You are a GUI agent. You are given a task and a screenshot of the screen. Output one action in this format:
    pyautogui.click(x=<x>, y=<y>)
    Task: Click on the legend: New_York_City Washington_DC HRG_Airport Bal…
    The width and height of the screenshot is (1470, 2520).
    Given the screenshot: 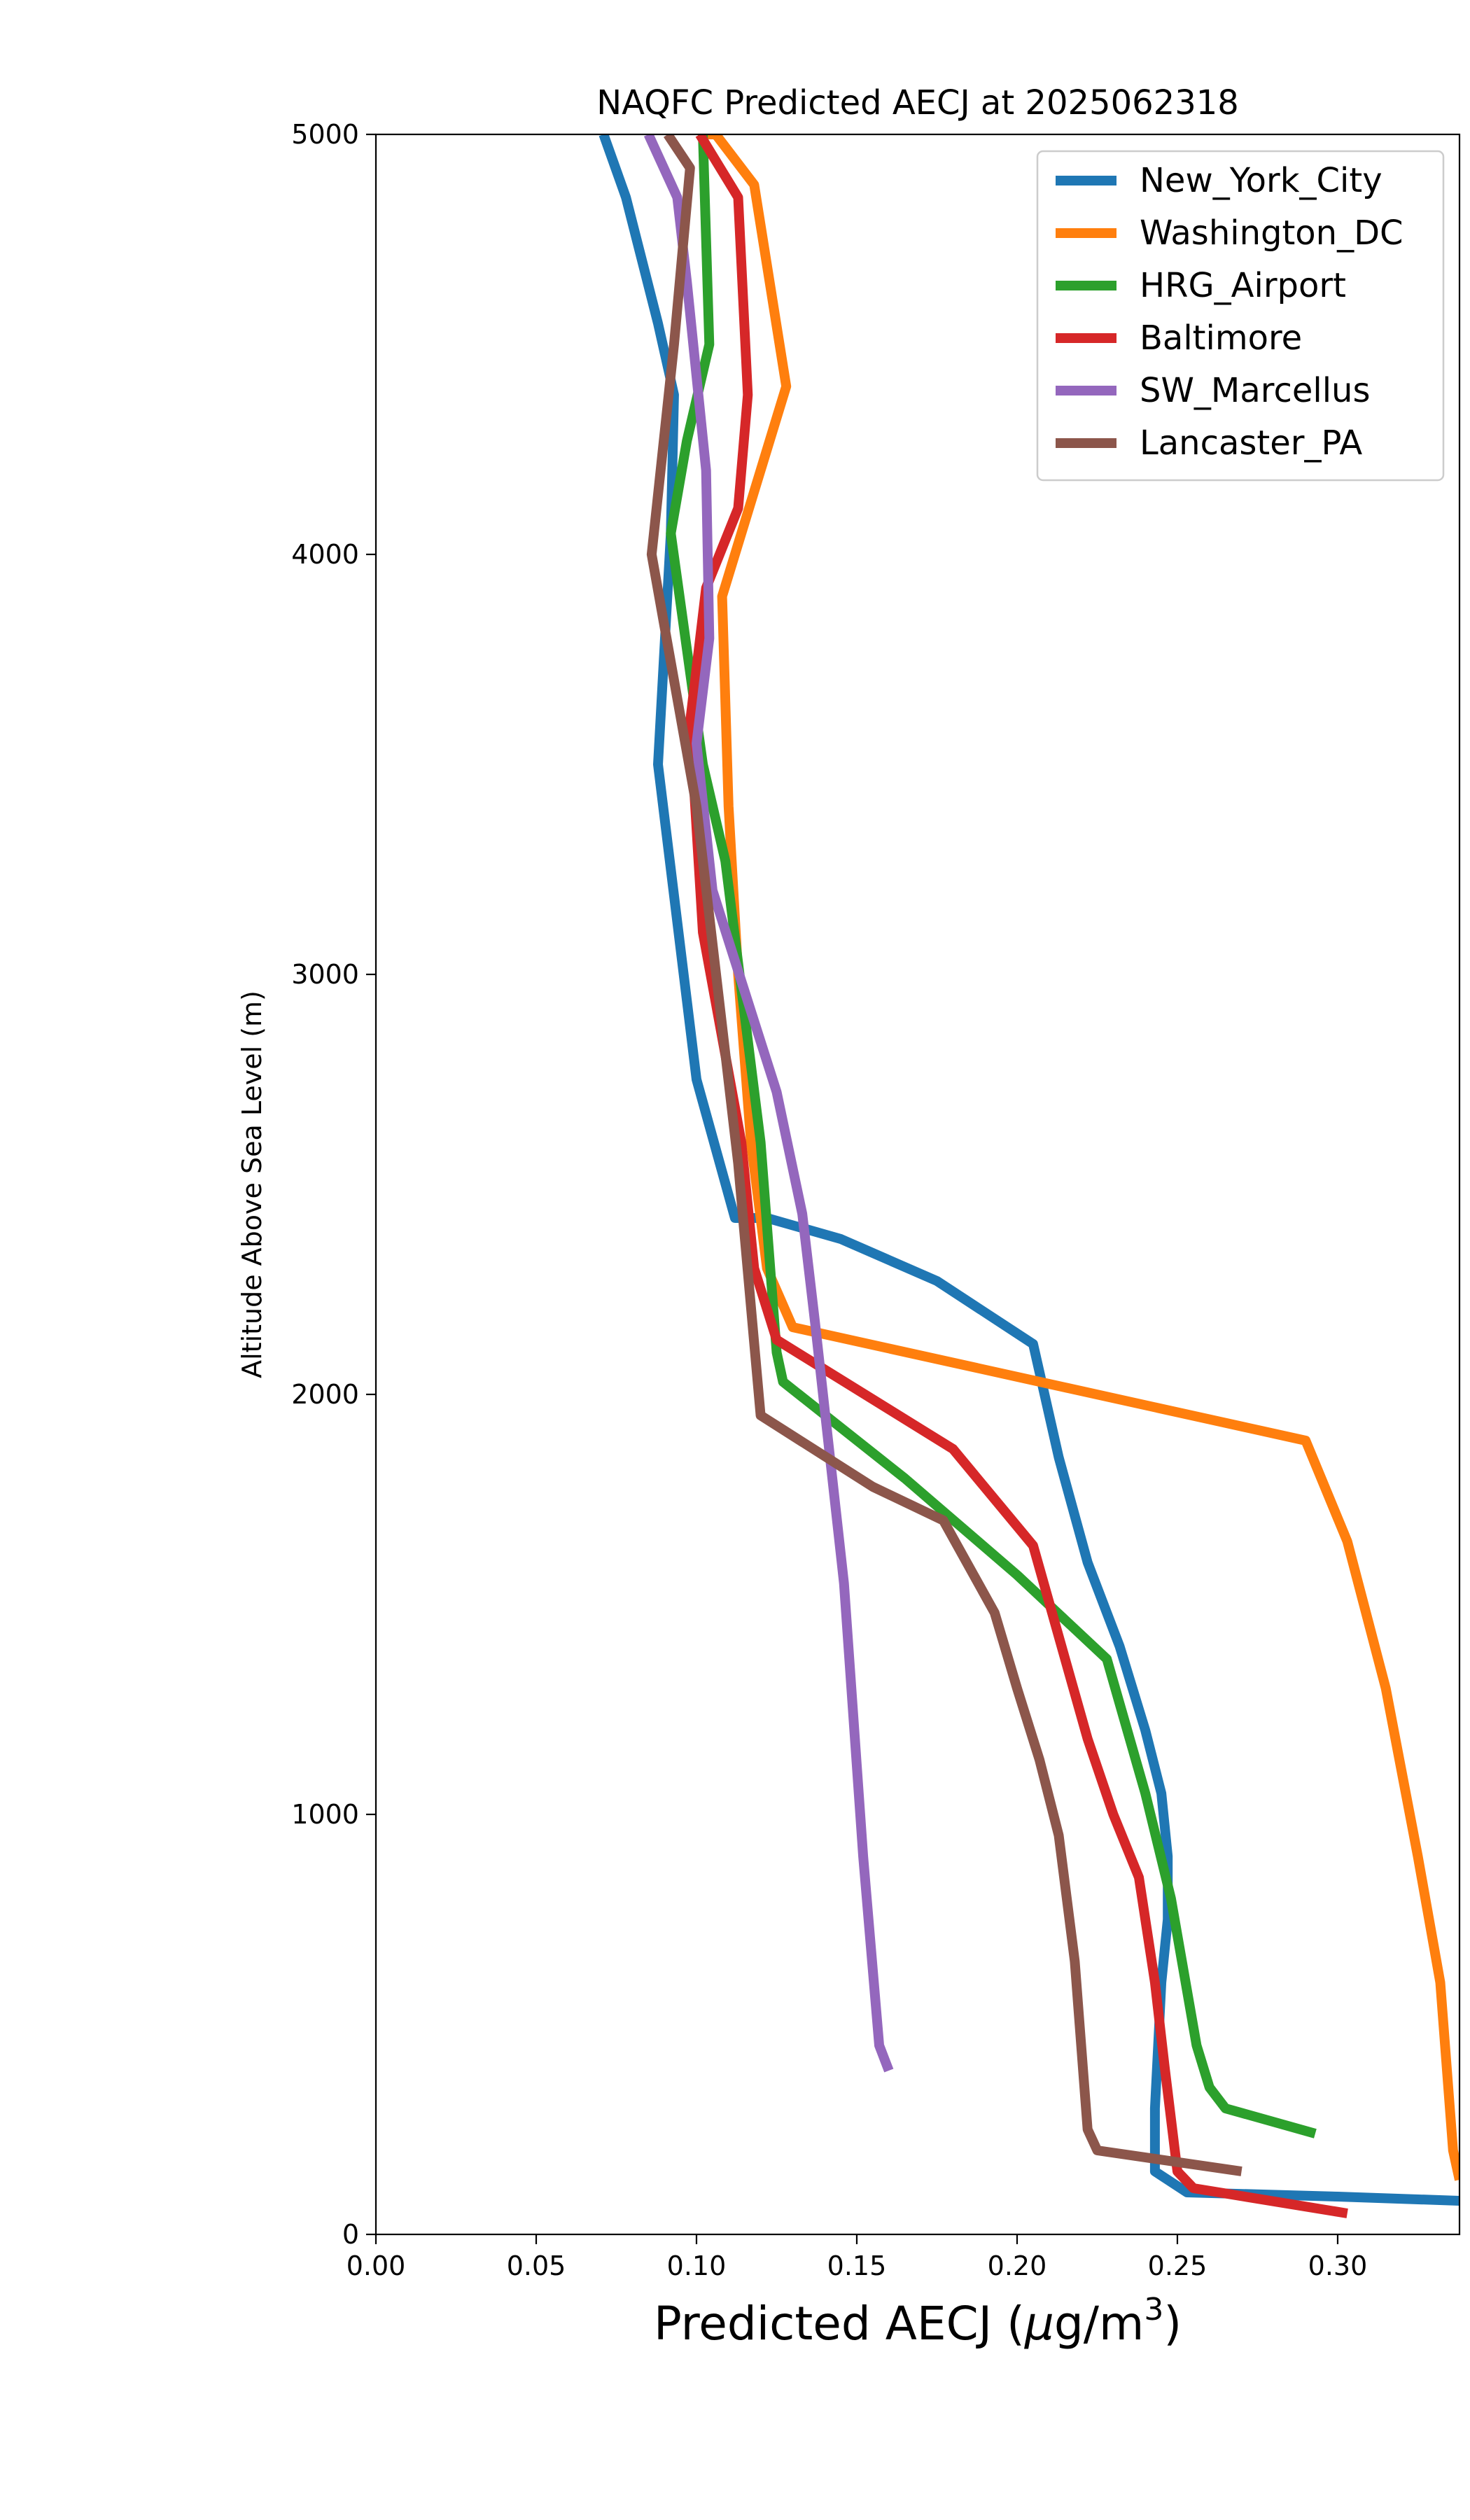 What is the action you would take?
    pyautogui.click(x=1240, y=316)
    